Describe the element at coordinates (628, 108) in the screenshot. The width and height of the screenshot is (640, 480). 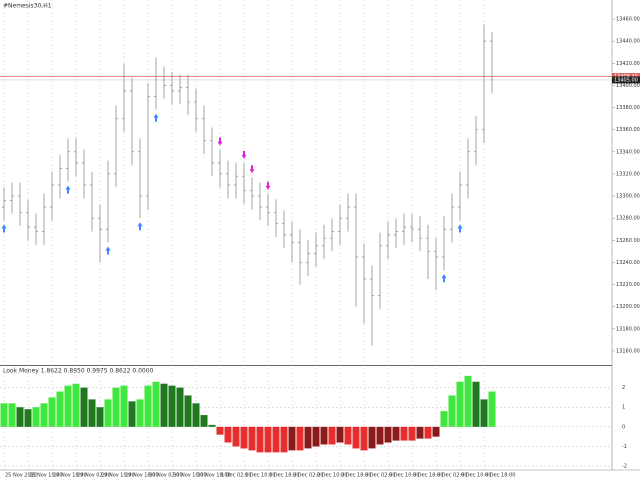
I see `y-tick-label: 13380.00` at that location.